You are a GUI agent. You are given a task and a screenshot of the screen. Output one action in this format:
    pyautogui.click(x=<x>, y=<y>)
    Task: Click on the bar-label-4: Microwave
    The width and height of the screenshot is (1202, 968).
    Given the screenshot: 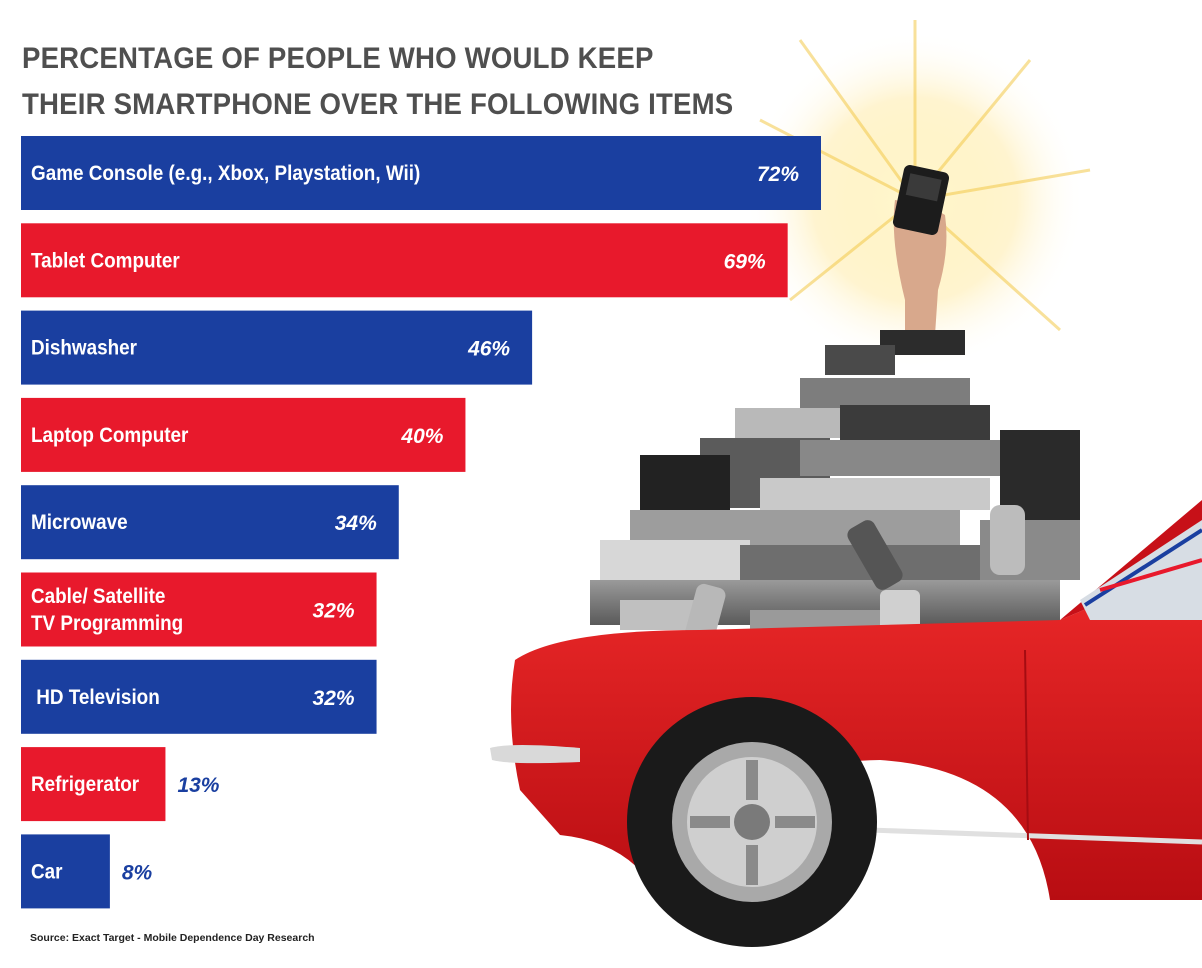 What is the action you would take?
    pyautogui.click(x=79, y=522)
    